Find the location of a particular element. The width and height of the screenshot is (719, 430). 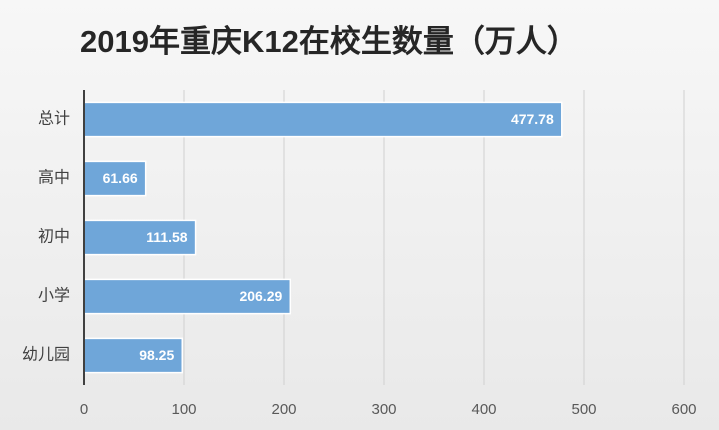

y-tick-label: 幼儿园 is located at coordinates (46, 355).